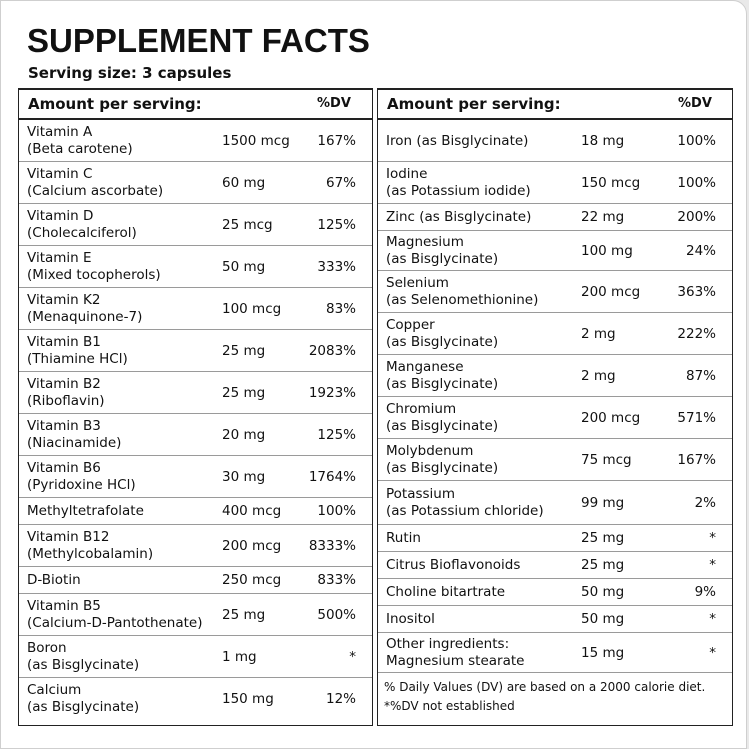 The image size is (749, 749). I want to click on nutrient-name: Vitamin B2 (Riboflavin), so click(66, 393).